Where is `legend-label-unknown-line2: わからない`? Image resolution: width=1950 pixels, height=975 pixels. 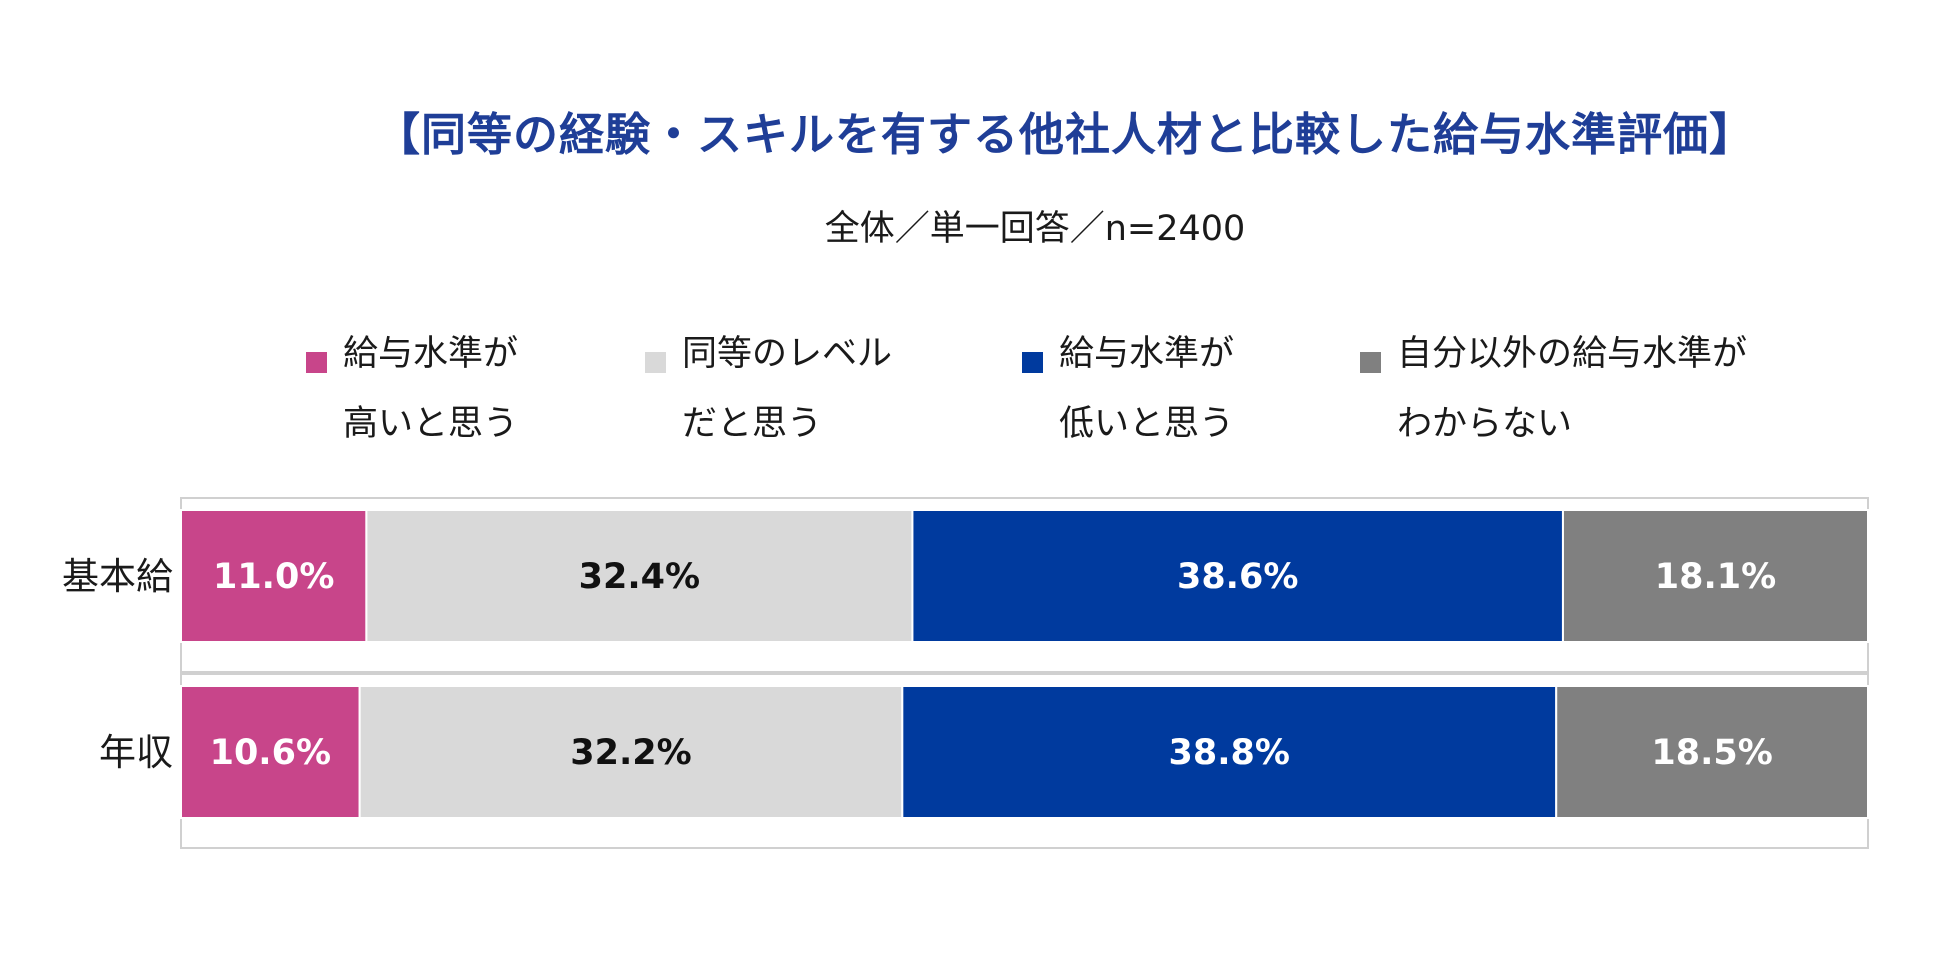
legend-label-unknown-line2: わからない is located at coordinates (1485, 424).